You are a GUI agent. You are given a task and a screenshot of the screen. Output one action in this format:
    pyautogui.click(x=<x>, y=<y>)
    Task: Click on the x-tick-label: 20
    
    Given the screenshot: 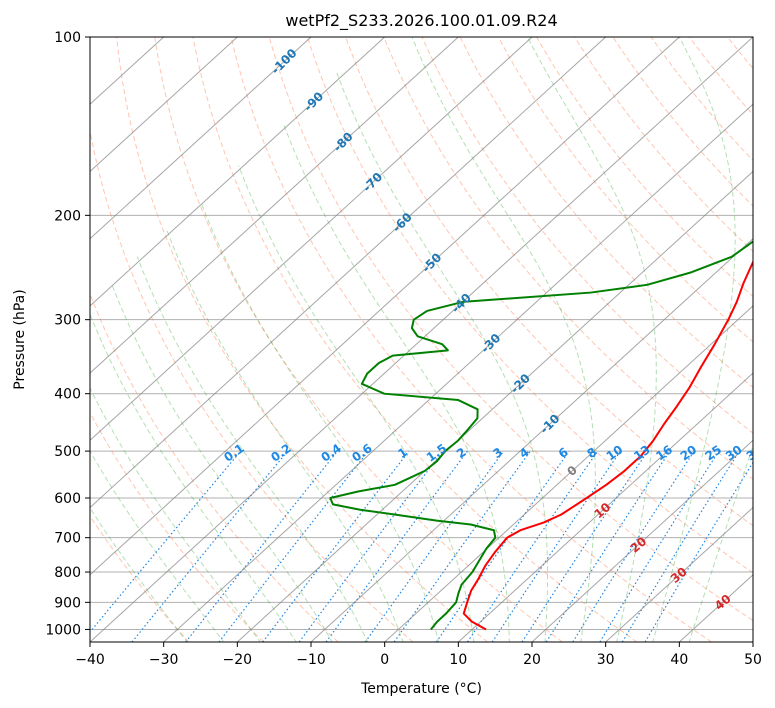 What is the action you would take?
    pyautogui.click(x=532, y=660)
    